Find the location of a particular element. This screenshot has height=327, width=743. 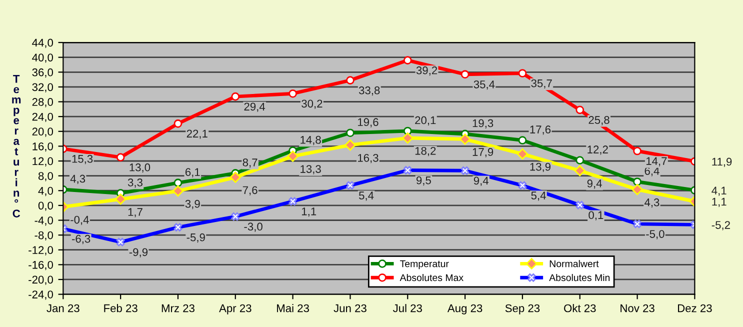

y-tick-label: -24,0 is located at coordinates (40, 295).